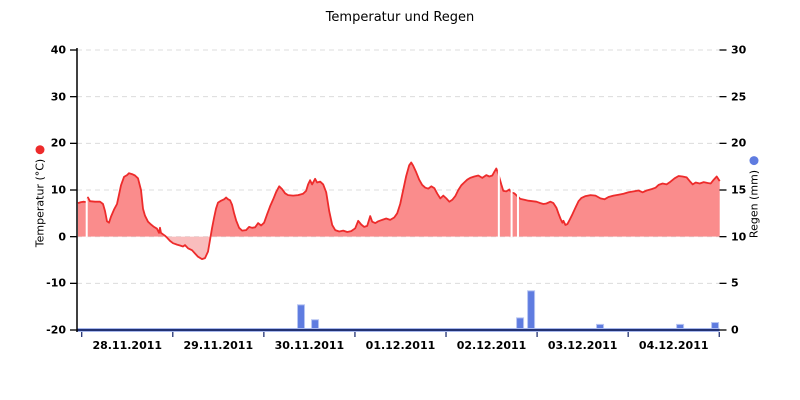  I want to click on x-date-label: 04.12.2011, so click(673, 345).